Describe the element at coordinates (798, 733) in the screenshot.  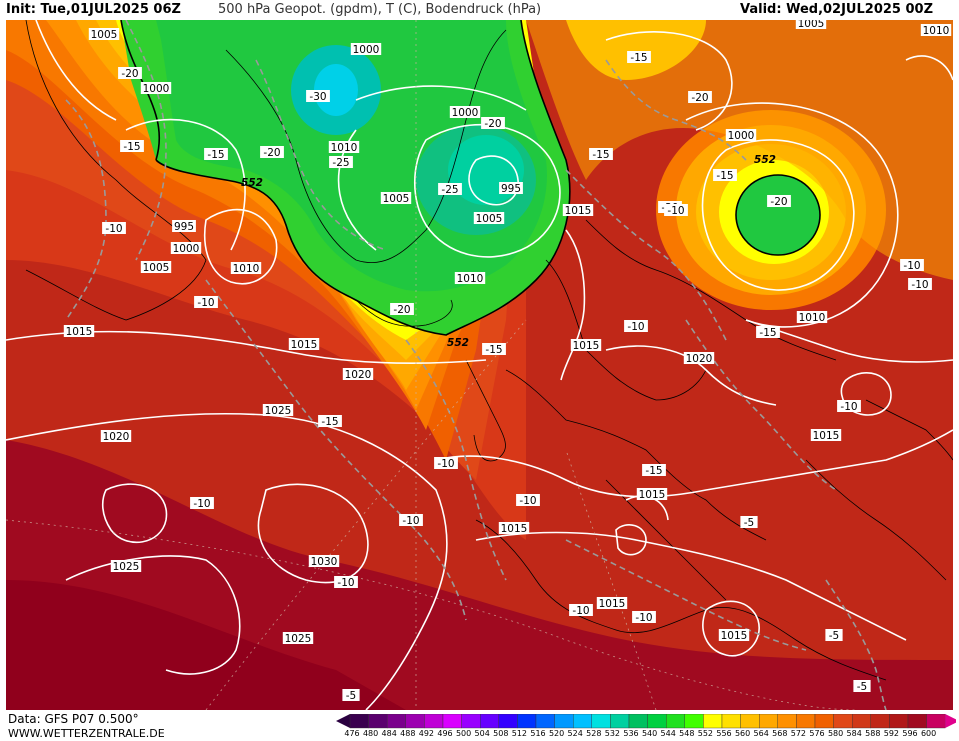
I see `legend-tick-label: 572` at that location.